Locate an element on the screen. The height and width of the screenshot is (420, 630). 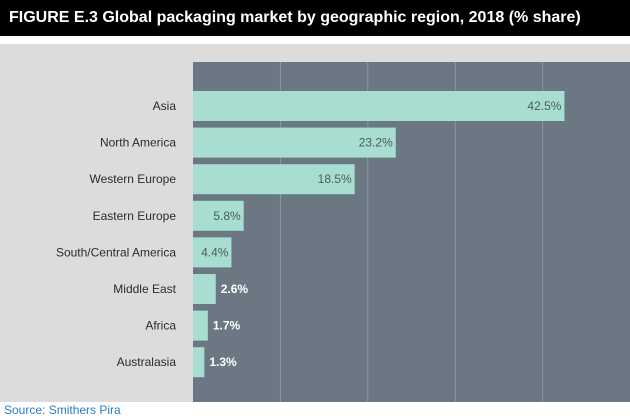
source-note: Source: Smithers Pira is located at coordinates (62, 410).